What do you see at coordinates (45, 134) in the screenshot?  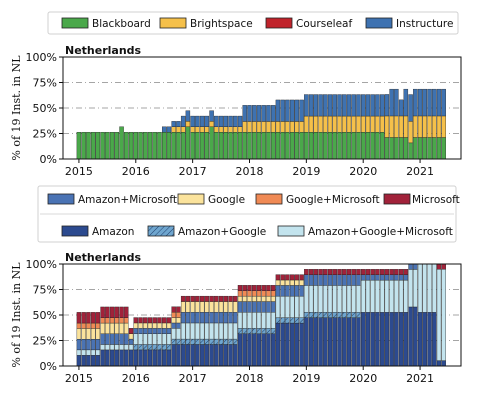 I see `y-tick-label: 25%` at bounding box center [45, 134].